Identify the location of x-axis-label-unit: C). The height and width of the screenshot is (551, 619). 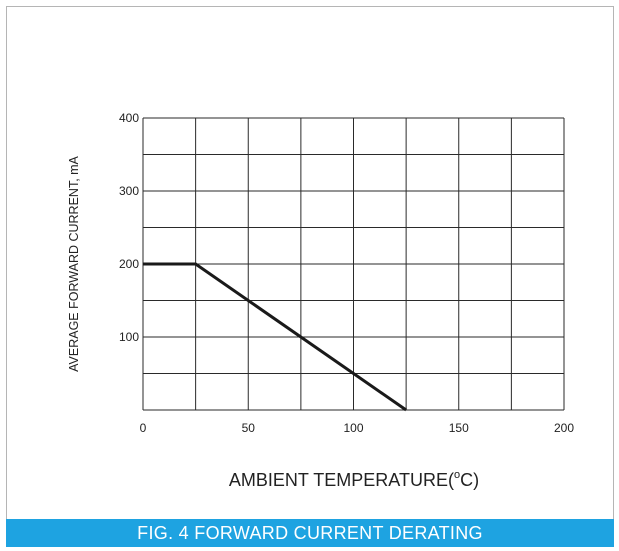
(469, 480).